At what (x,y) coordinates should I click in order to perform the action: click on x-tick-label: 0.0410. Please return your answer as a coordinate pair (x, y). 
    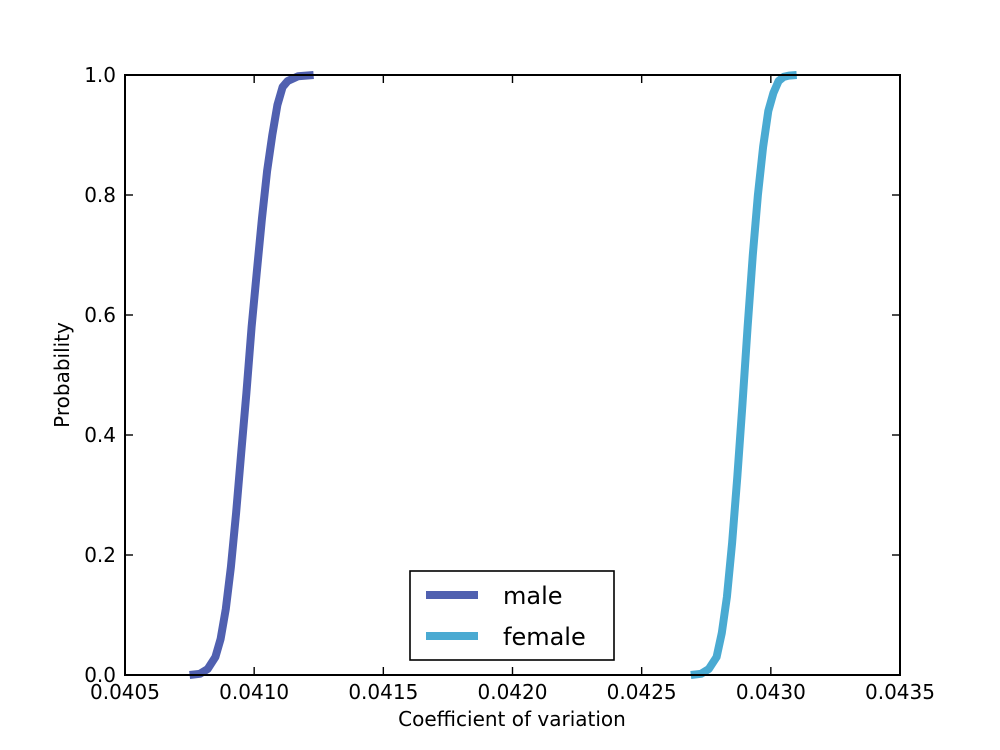
    Looking at the image, I should click on (254, 692).